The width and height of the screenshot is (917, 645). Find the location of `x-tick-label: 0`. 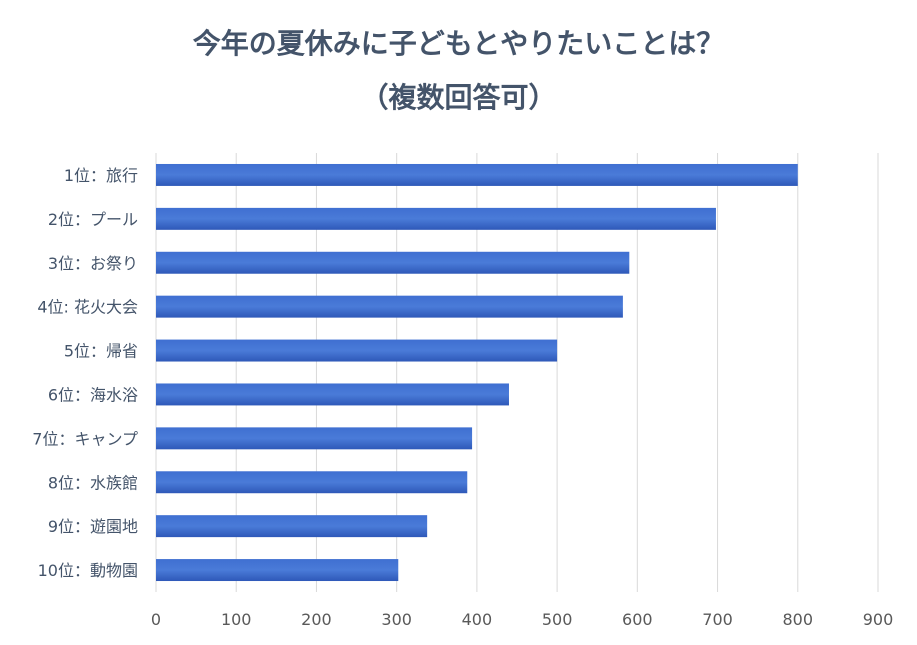

x-tick-label: 0 is located at coordinates (156, 619).